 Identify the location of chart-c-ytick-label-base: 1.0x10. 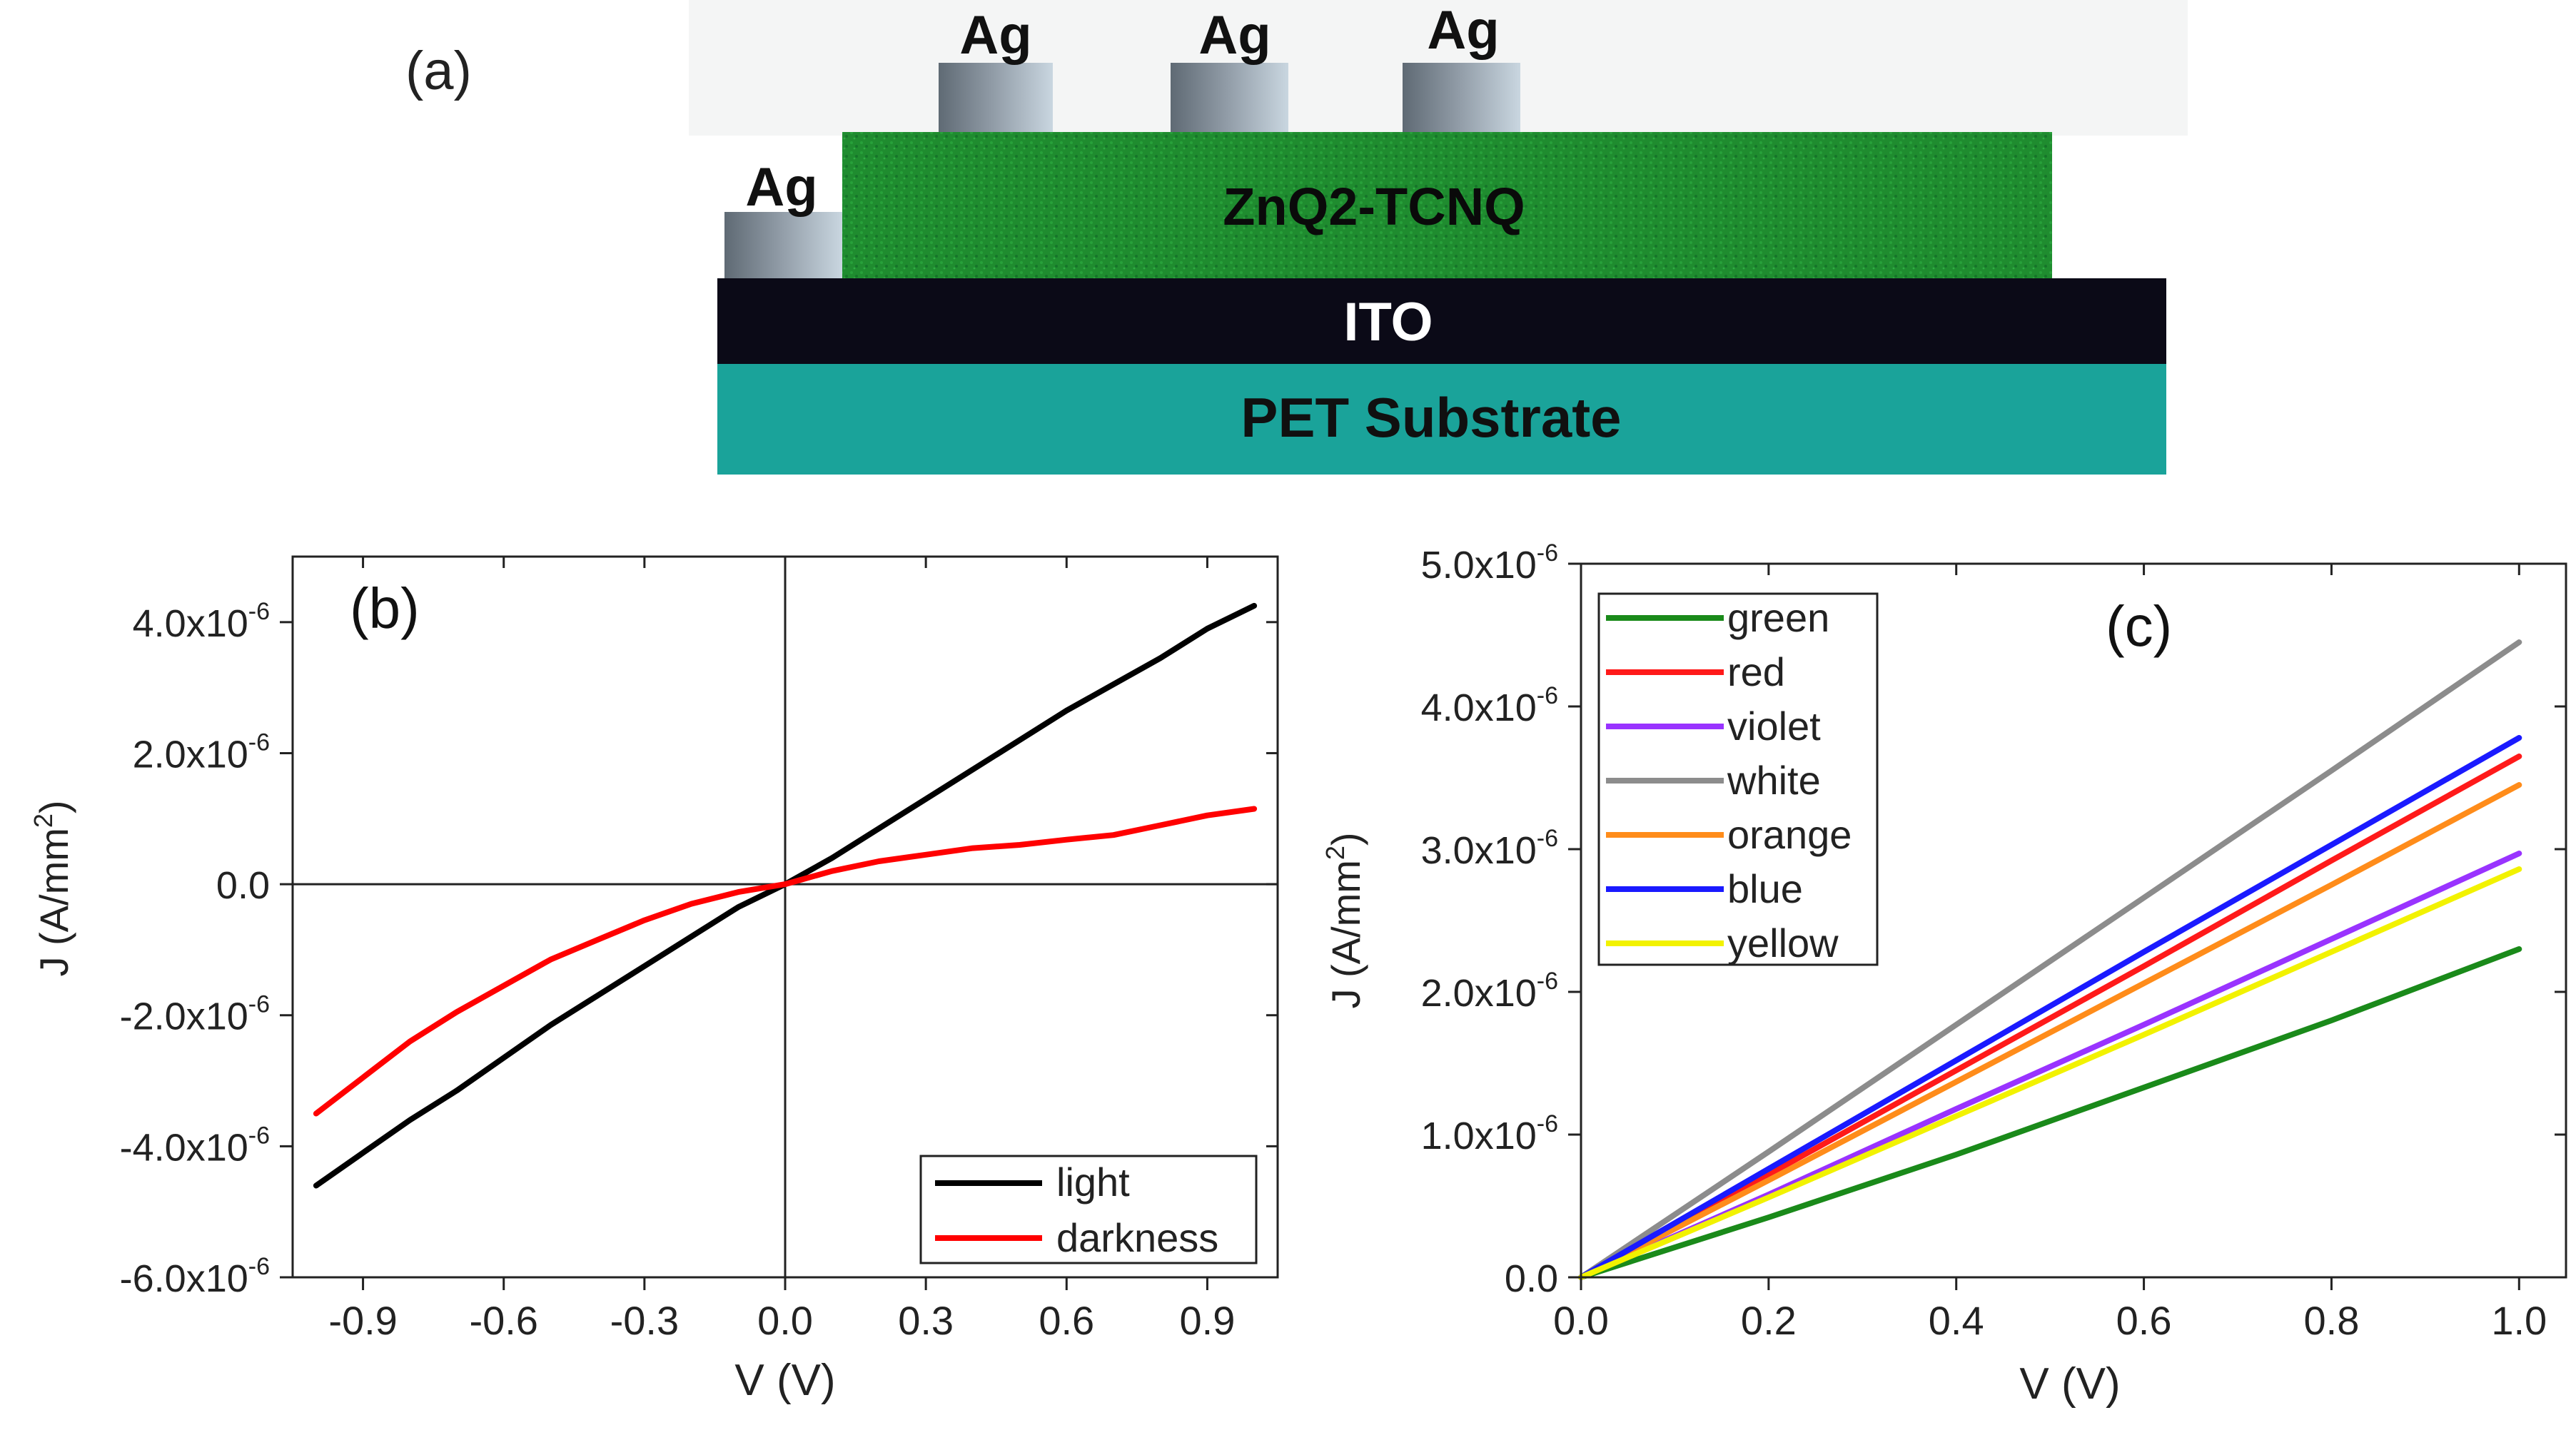
(1479, 1136).